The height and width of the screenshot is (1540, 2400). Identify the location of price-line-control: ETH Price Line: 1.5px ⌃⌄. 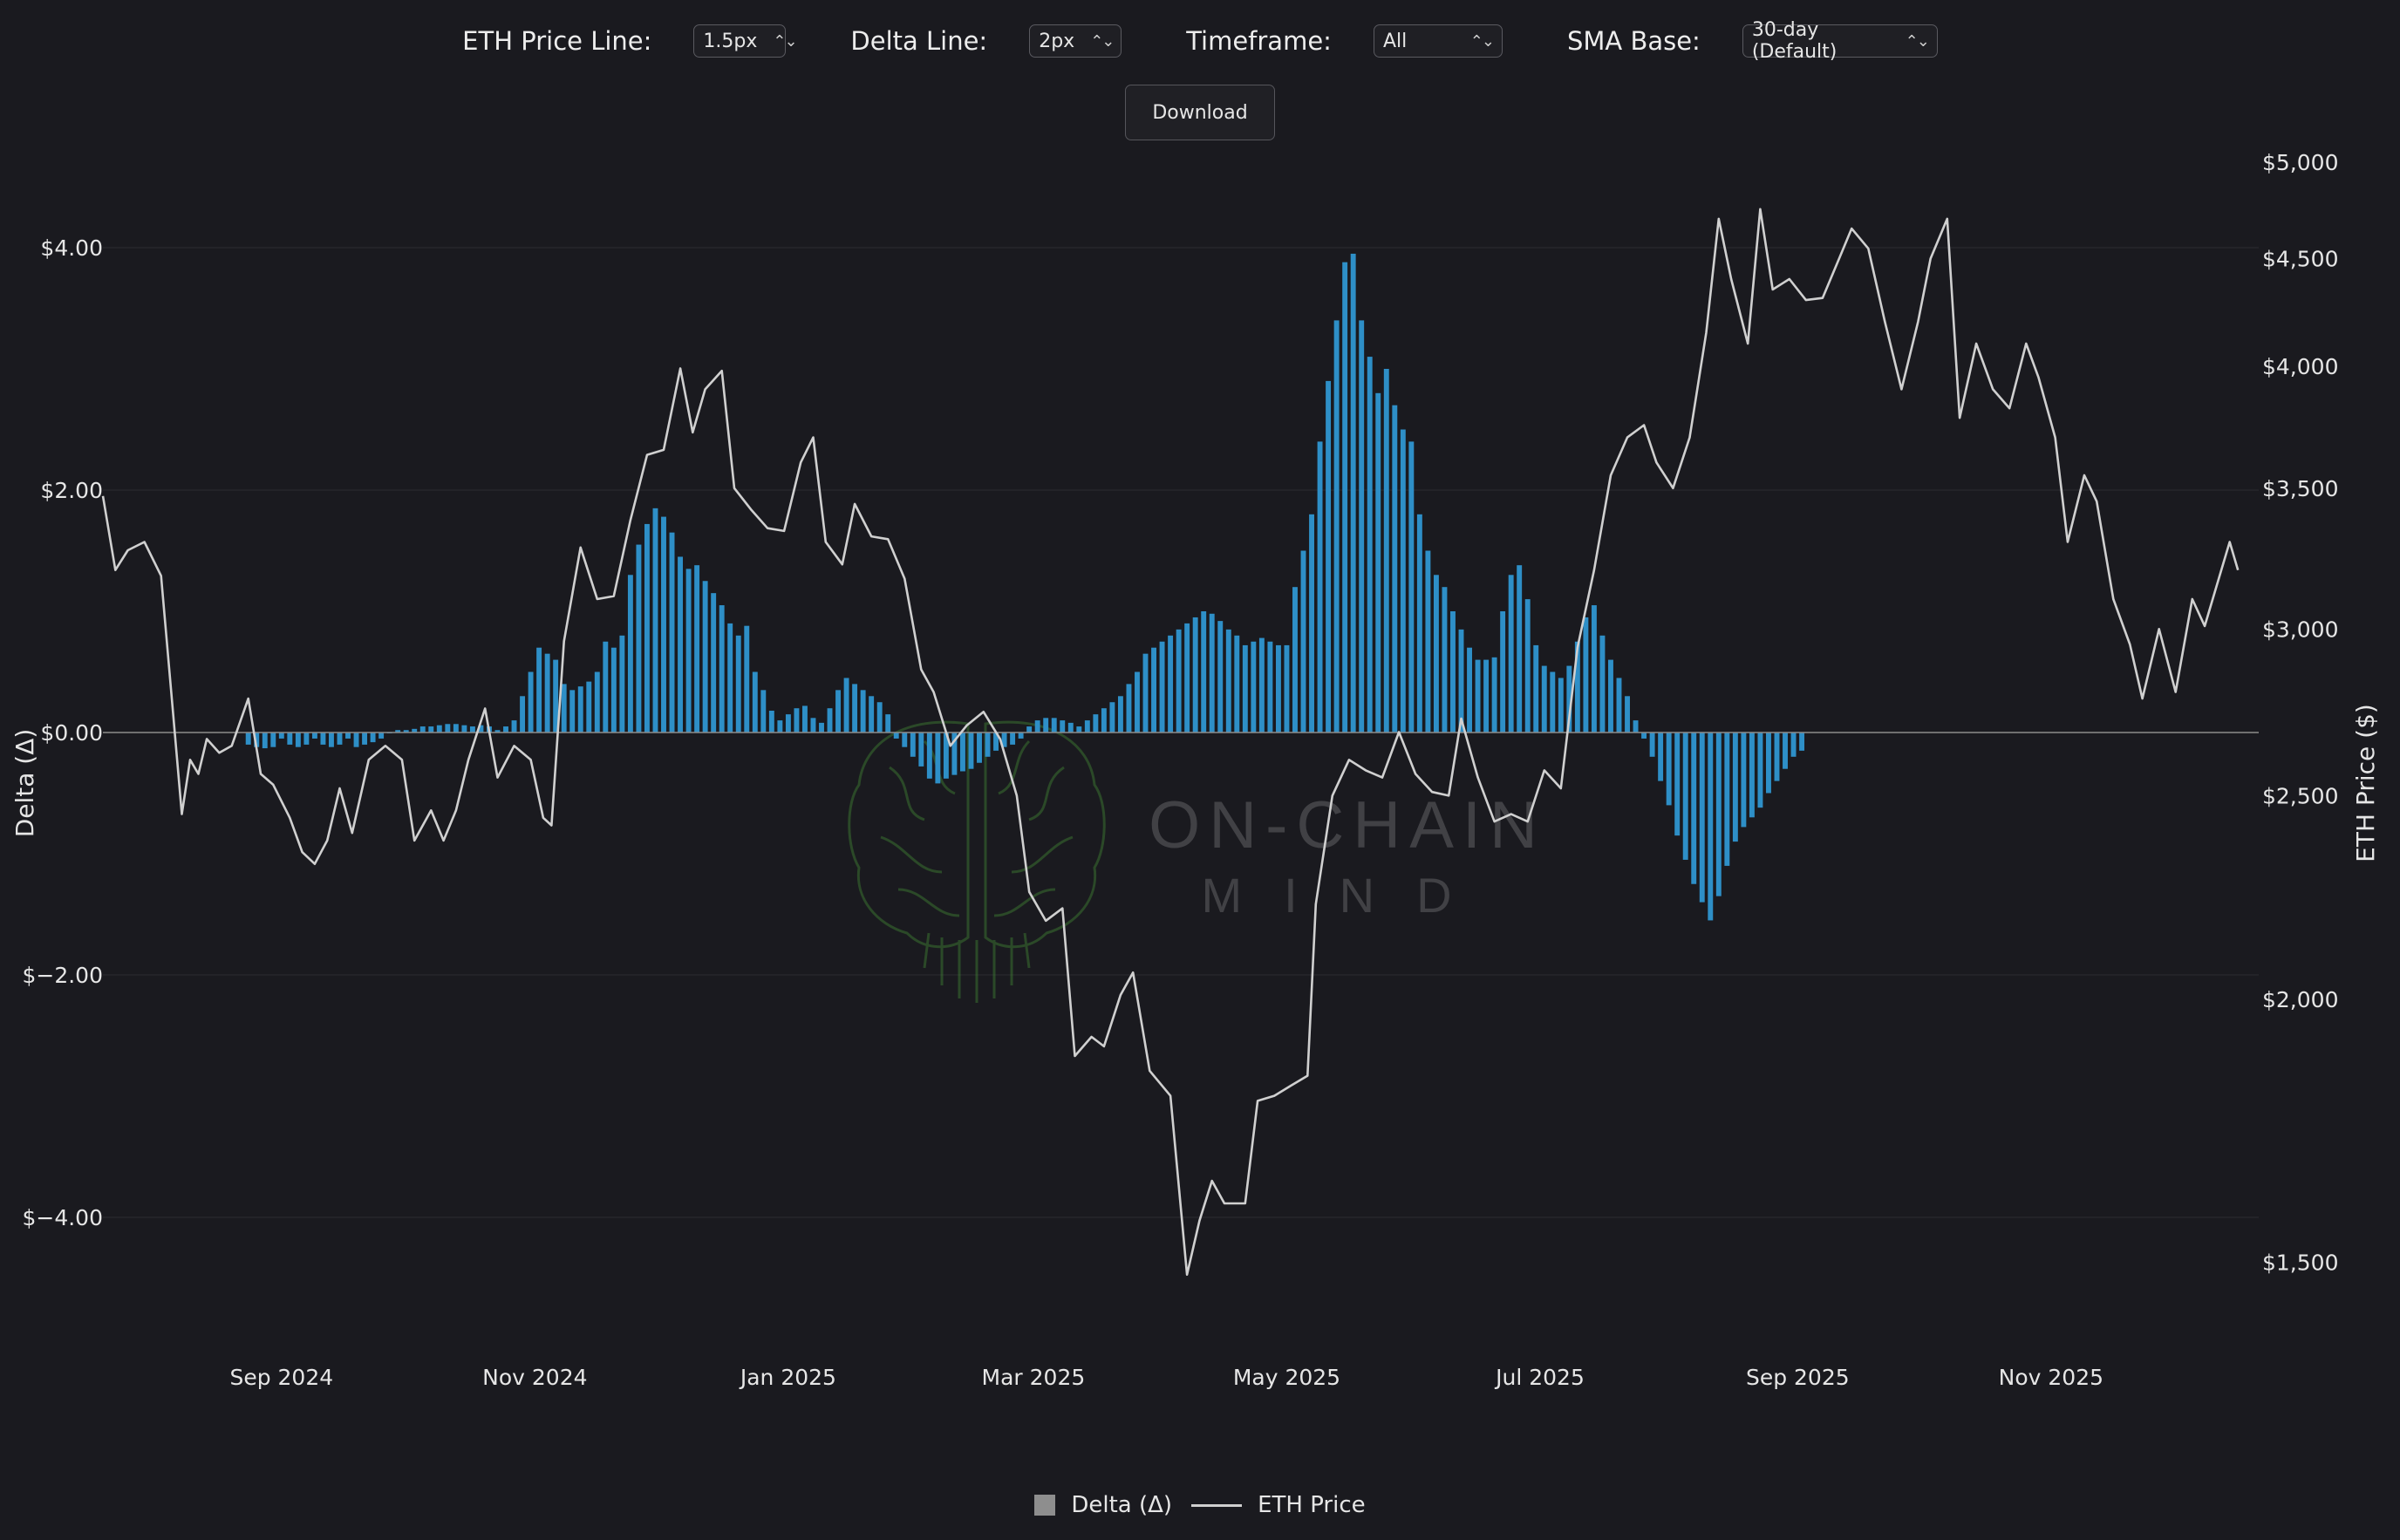
(630, 41).